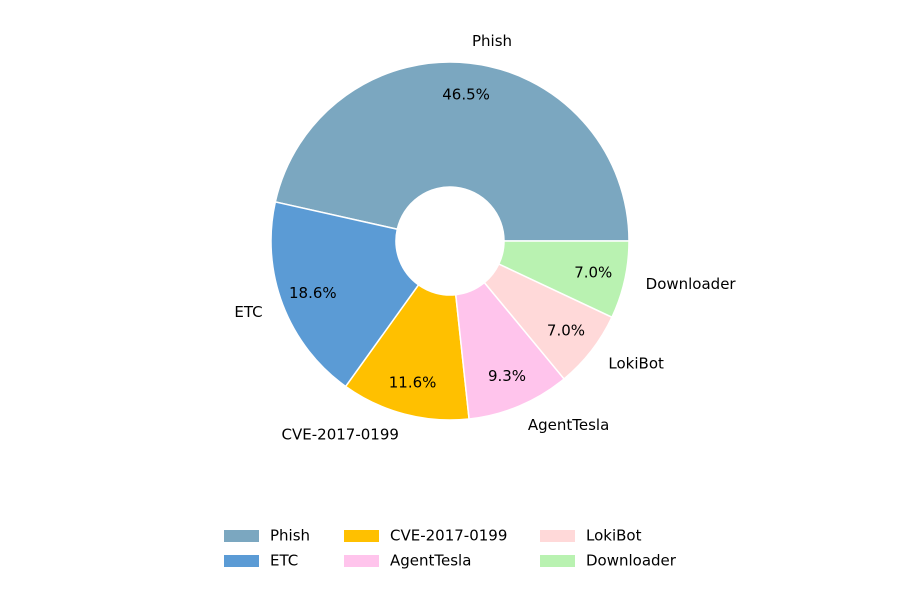 The image size is (900, 600). Describe the element at coordinates (413, 382) in the screenshot. I see `value-label: 11.6%` at that location.